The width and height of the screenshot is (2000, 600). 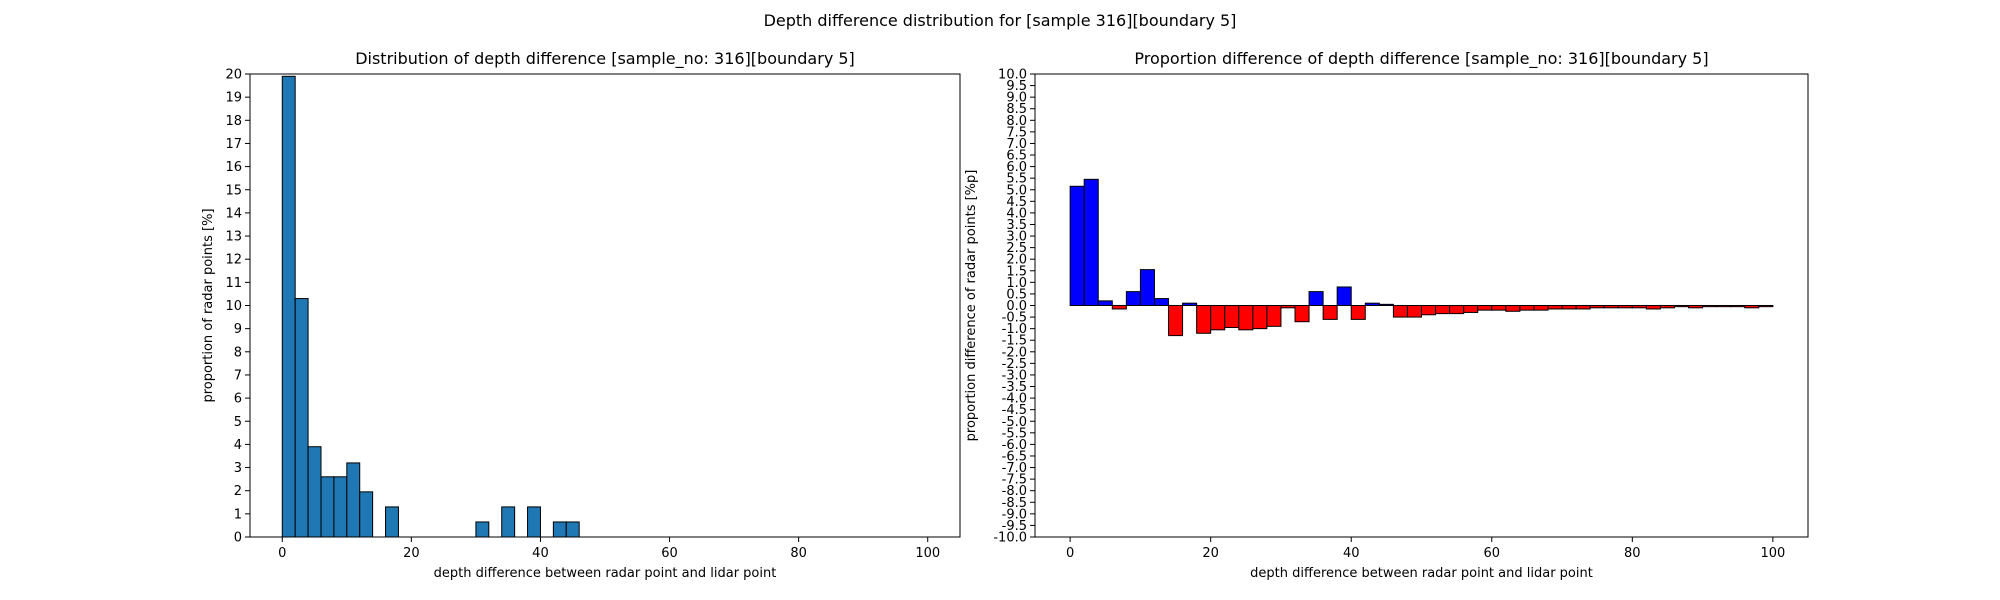 I want to click on right-y-tick-label: 7.5, so click(x=1016, y=132).